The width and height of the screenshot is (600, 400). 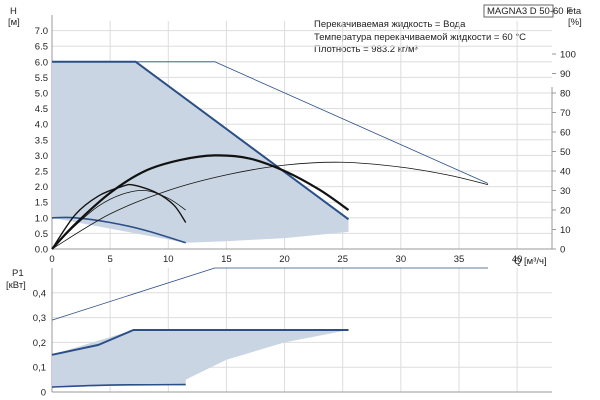 What do you see at coordinates (41, 125) in the screenshot?
I see `head-tick-label: 4.0` at bounding box center [41, 125].